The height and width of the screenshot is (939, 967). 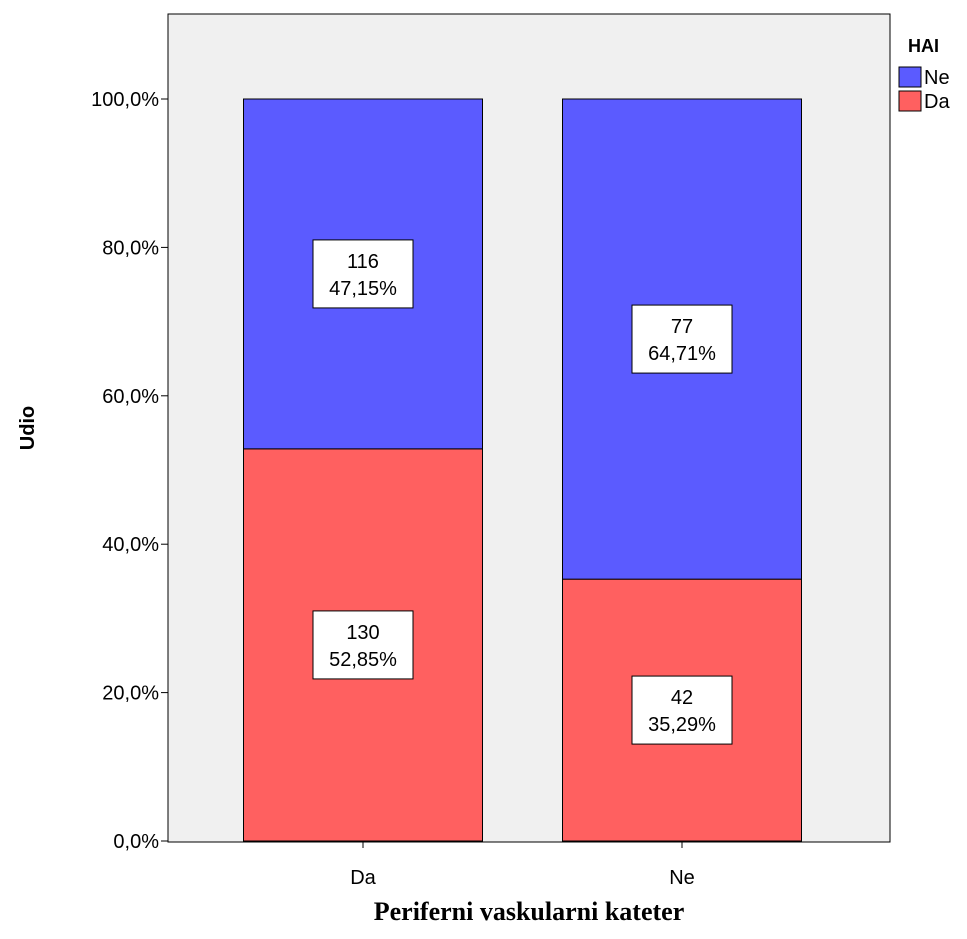 What do you see at coordinates (682, 878) in the screenshot?
I see `x-tick-label: Ne` at bounding box center [682, 878].